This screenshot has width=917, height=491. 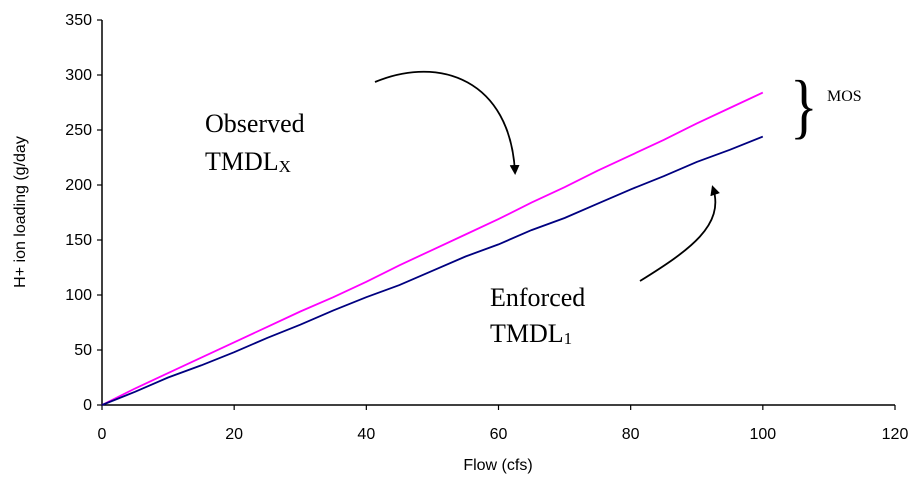 I want to click on x-tick-label: 100, so click(x=762, y=434).